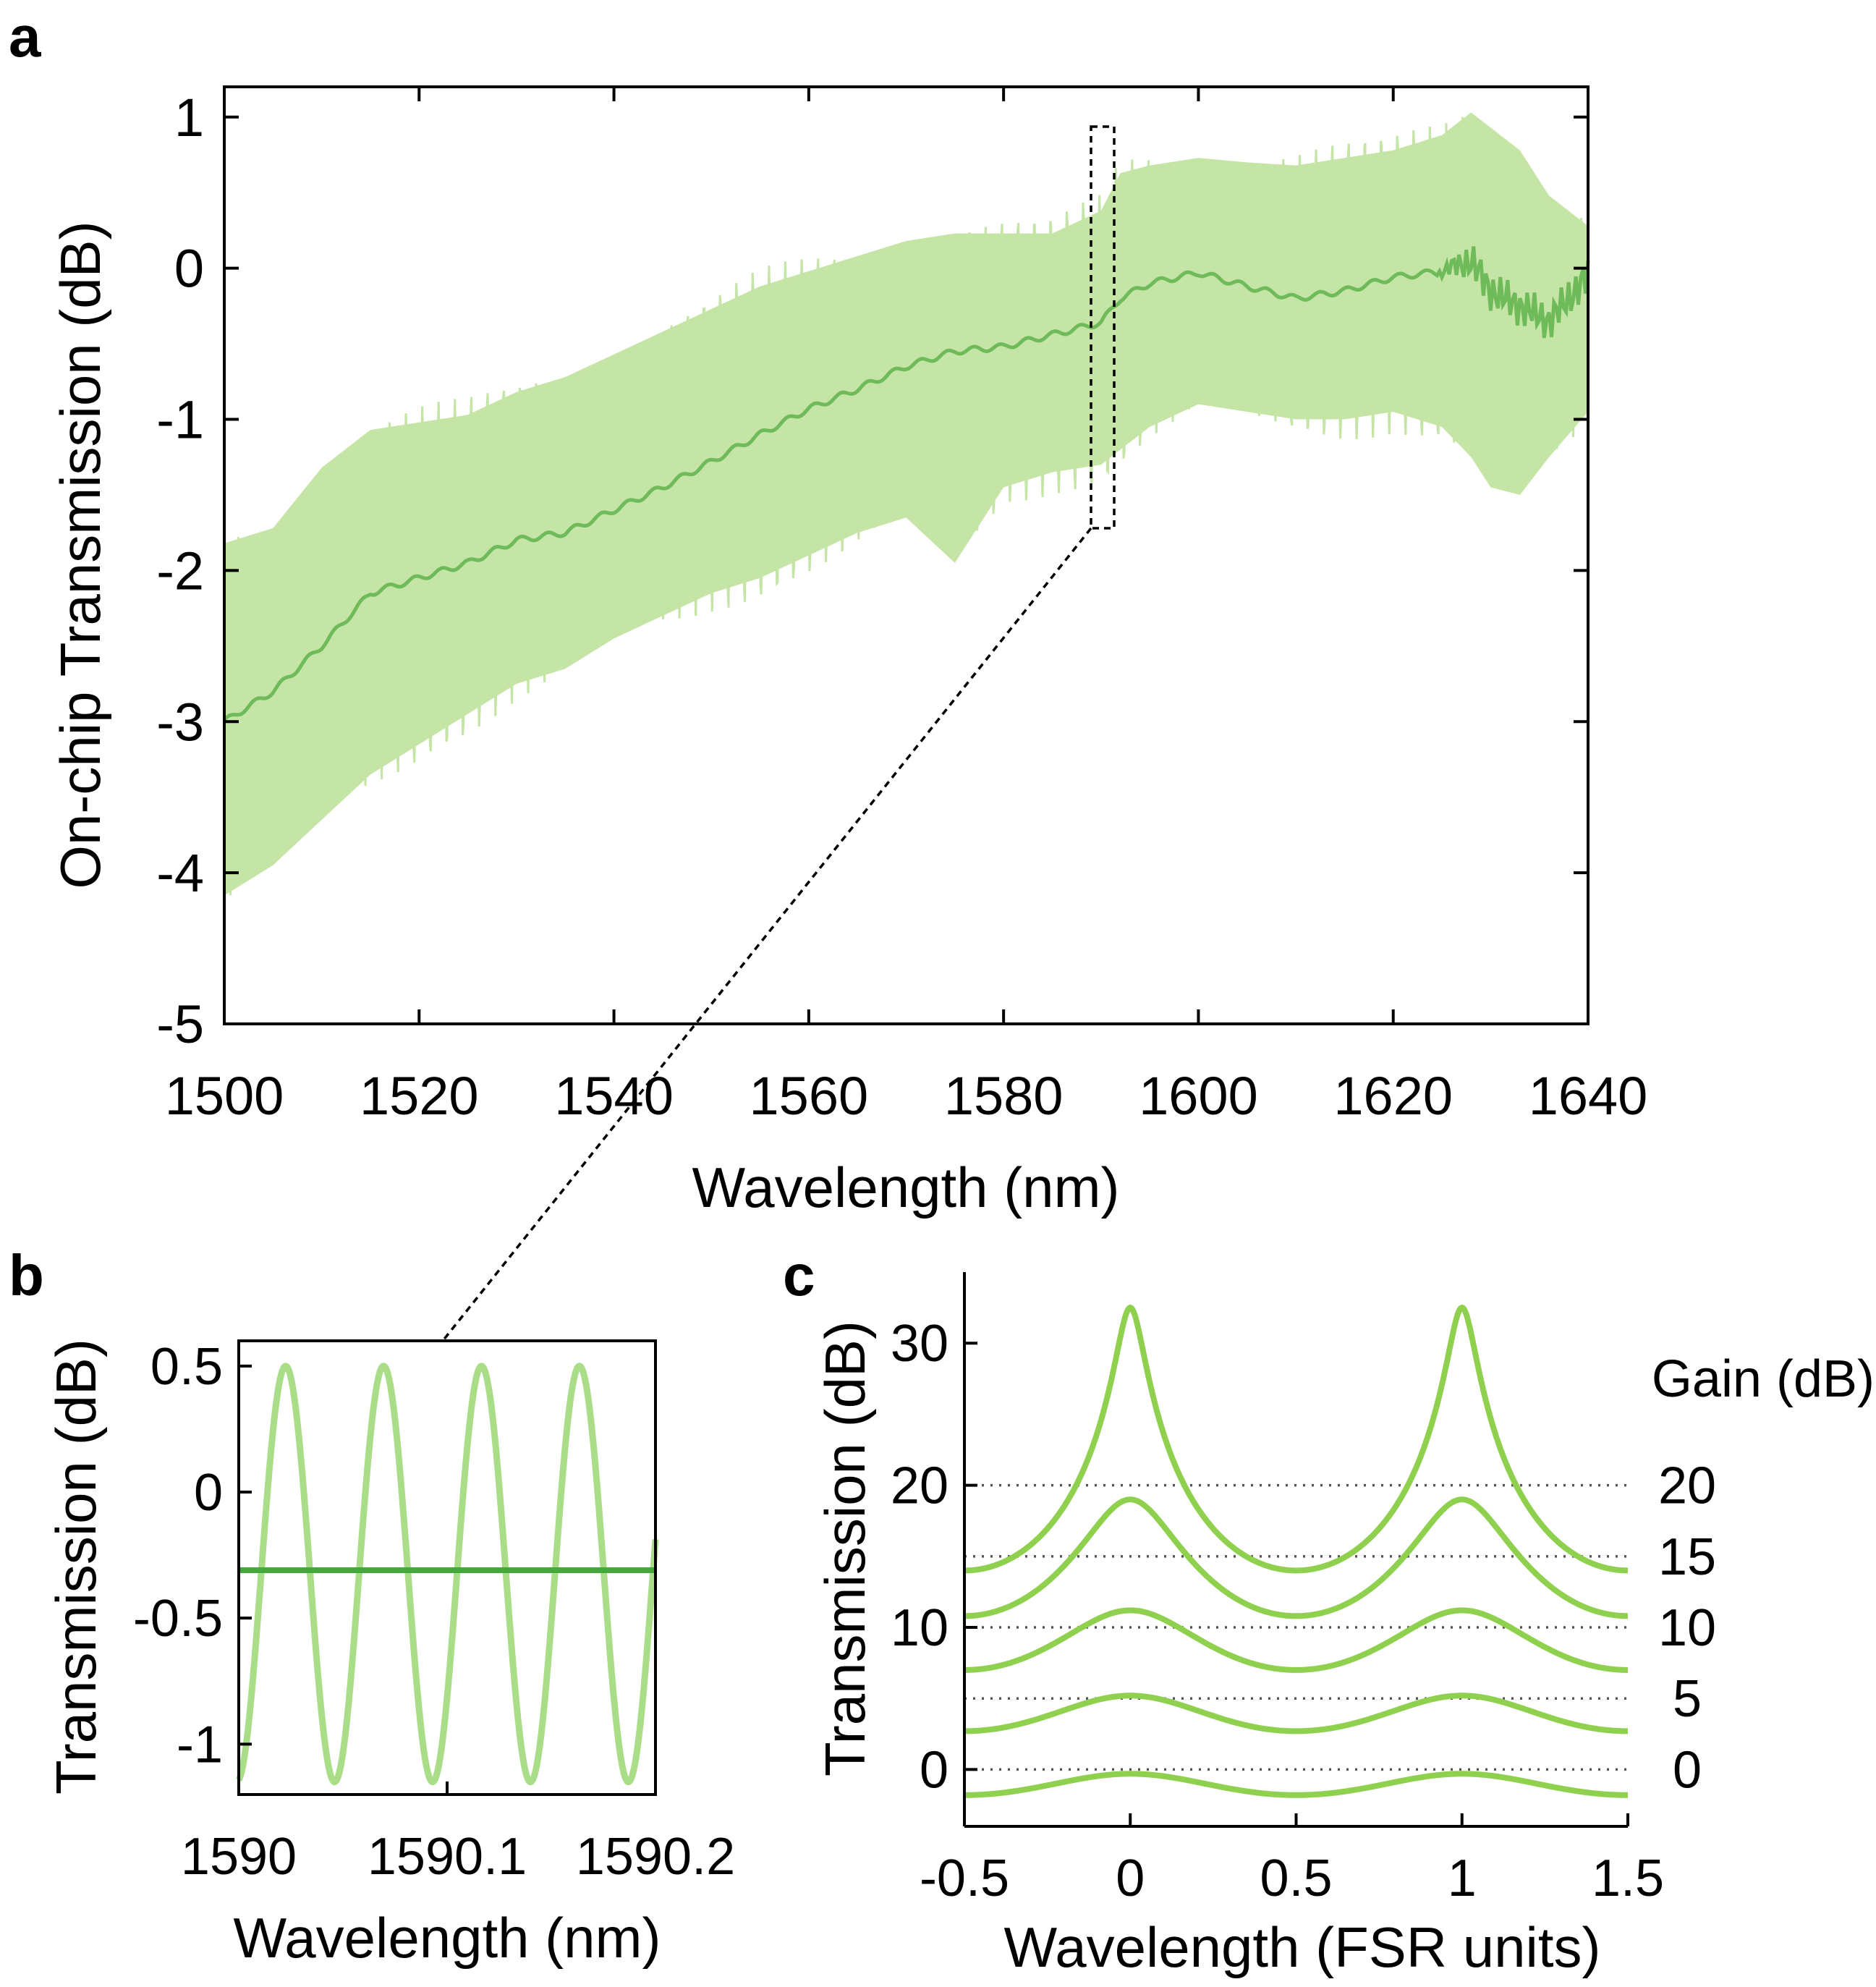 The image size is (1876, 1987). What do you see at coordinates (1763, 1379) in the screenshot?
I see `gain-legend-title: Gain (dB)` at bounding box center [1763, 1379].